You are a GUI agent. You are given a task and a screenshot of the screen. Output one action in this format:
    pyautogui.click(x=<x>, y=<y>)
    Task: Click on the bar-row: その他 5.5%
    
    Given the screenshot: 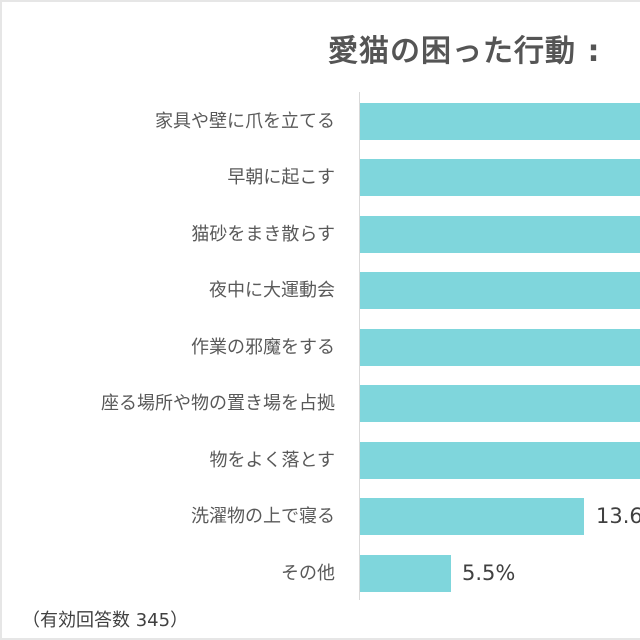 What is the action you would take?
    pyautogui.click(x=321, y=573)
    